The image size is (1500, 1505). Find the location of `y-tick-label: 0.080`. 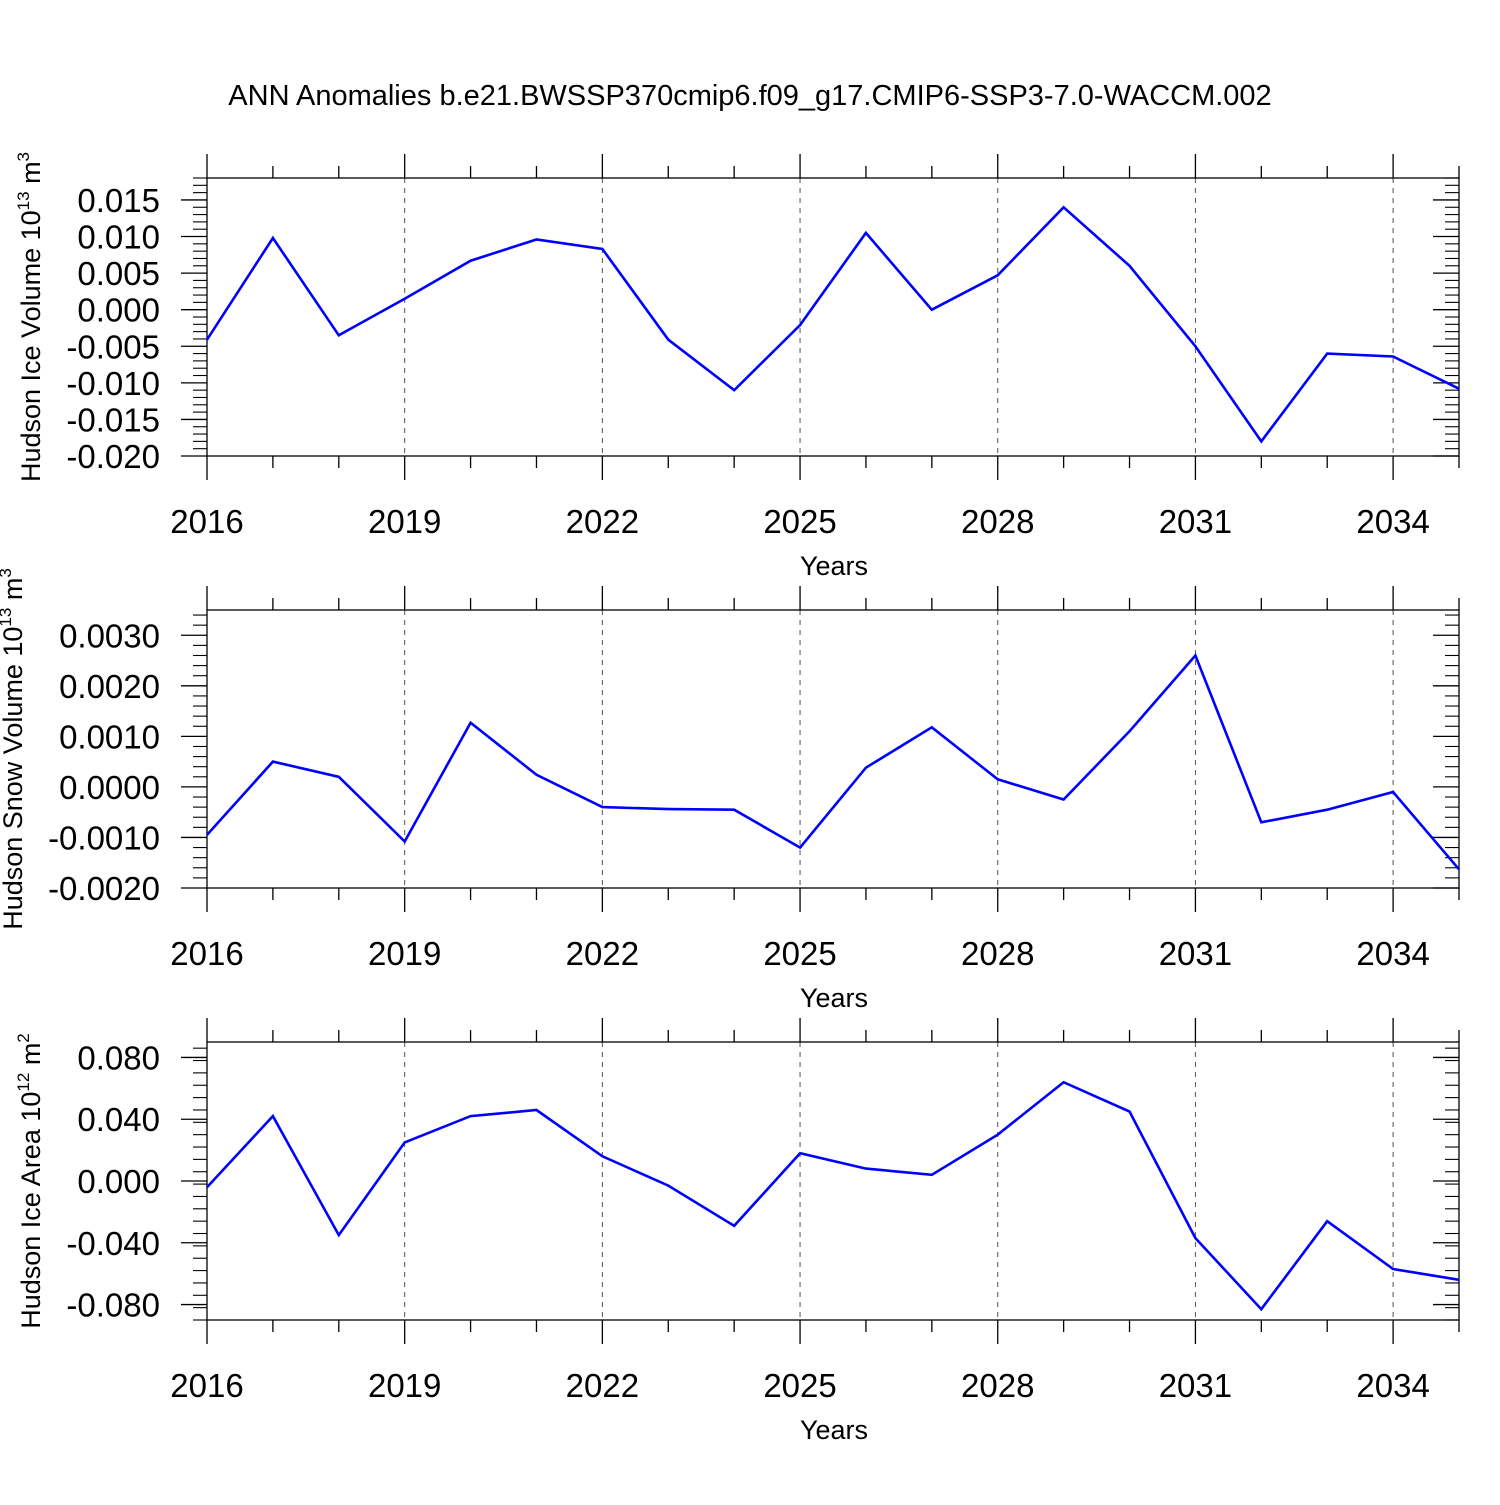

y-tick-label: 0.080 is located at coordinates (118, 1057).